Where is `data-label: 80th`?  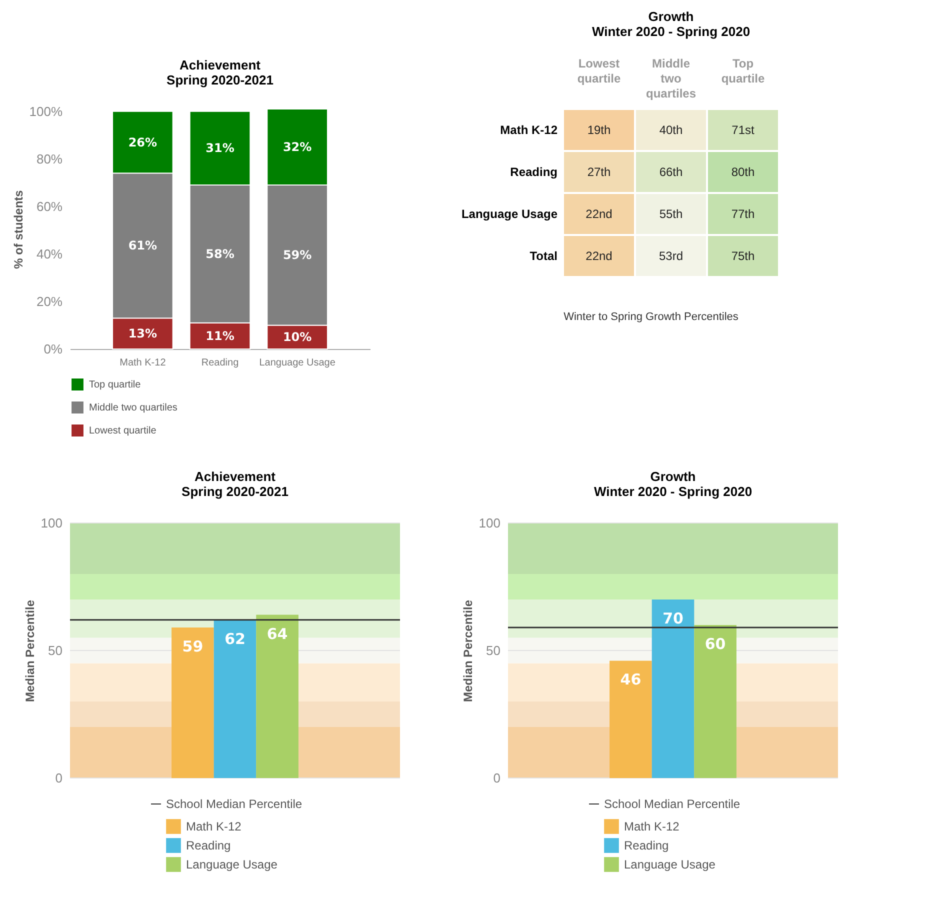
data-label: 80th is located at coordinates (743, 172).